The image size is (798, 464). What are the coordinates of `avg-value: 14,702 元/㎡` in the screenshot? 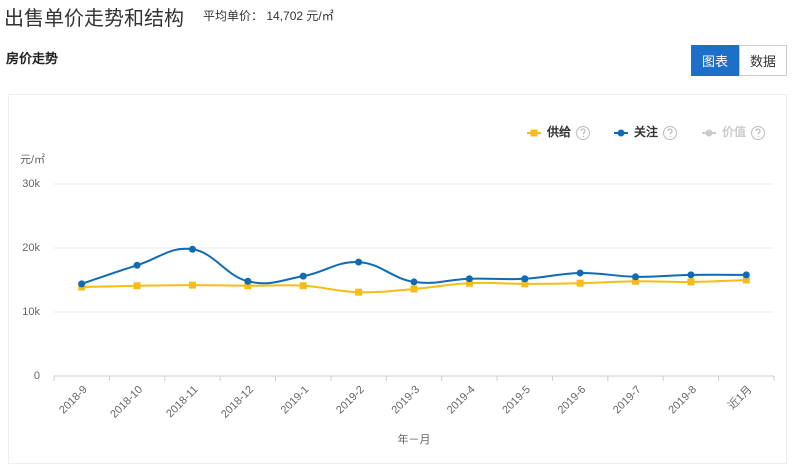 It's located at (300, 16).